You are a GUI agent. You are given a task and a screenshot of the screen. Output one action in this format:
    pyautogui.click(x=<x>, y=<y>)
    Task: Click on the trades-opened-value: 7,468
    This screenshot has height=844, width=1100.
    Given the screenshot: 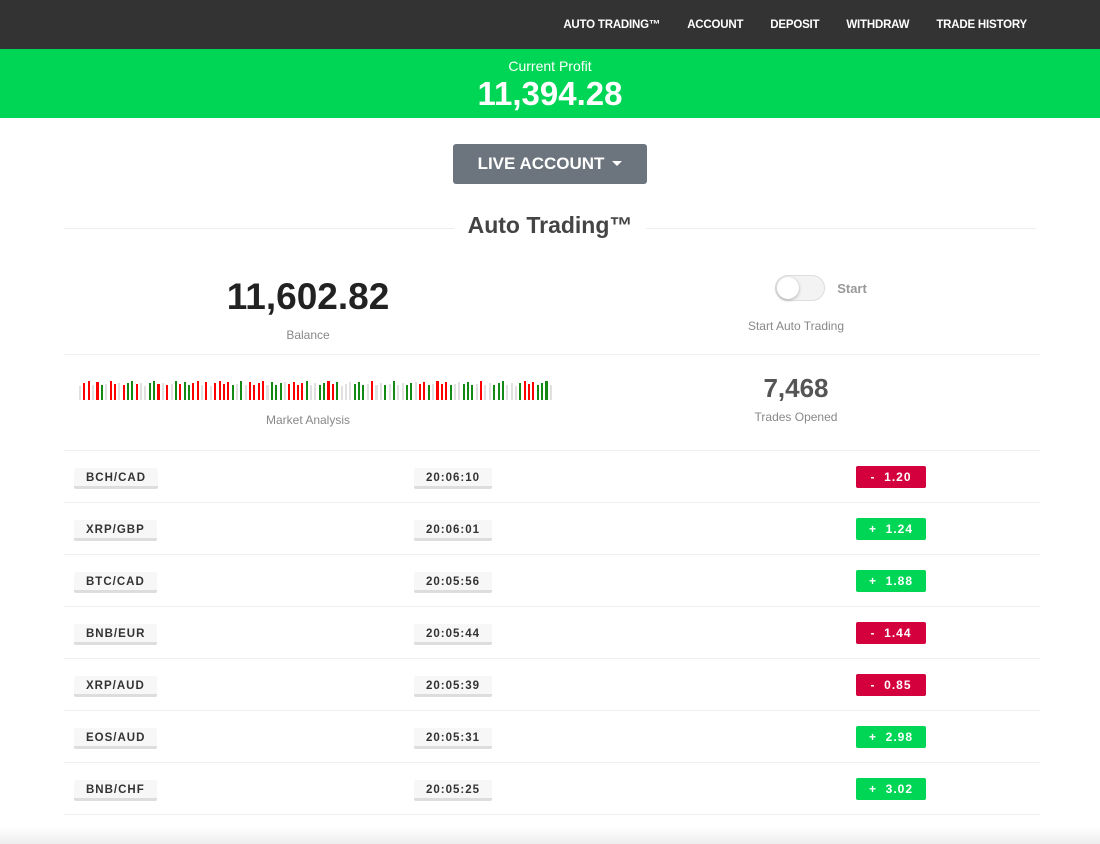 What is the action you would take?
    pyautogui.click(x=796, y=388)
    